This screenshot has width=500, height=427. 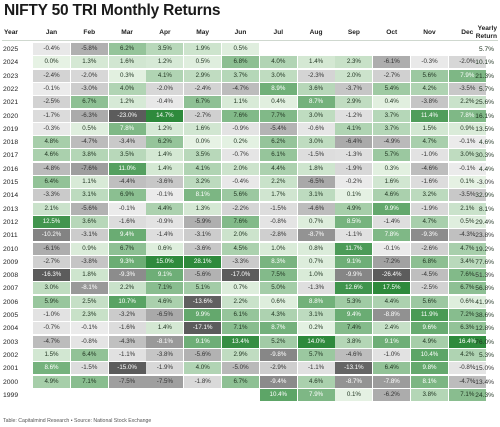 What do you see at coordinates (467, 394) in the screenshot?
I see `return-cell-1999-dec: 7.1%` at bounding box center [467, 394].